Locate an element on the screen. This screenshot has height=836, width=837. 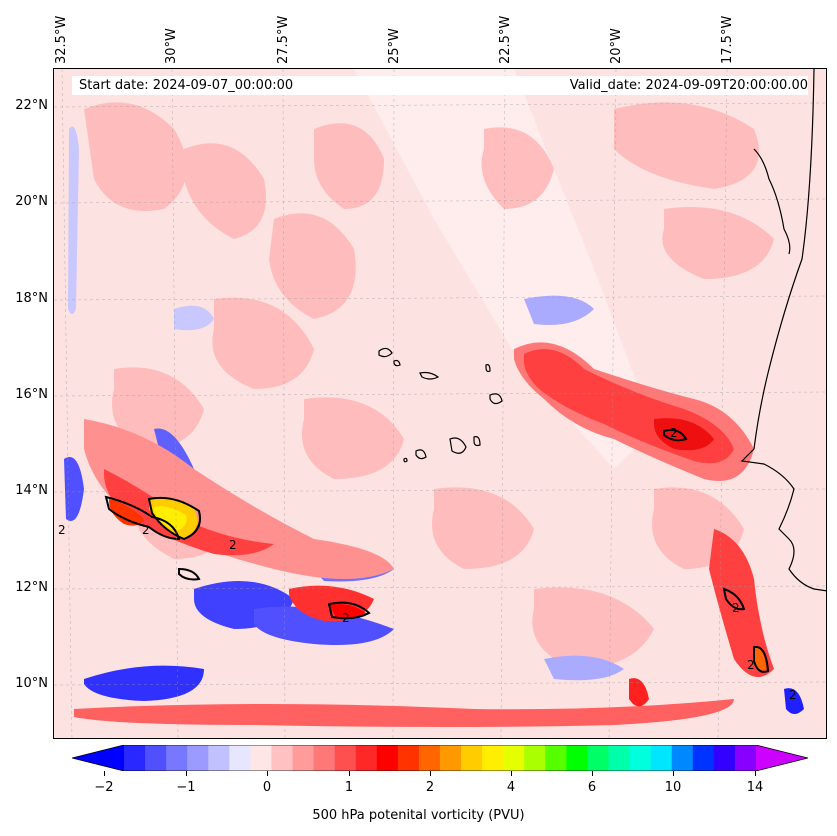
lon-label-17-5w: 17.5°W is located at coordinates (727, 39).